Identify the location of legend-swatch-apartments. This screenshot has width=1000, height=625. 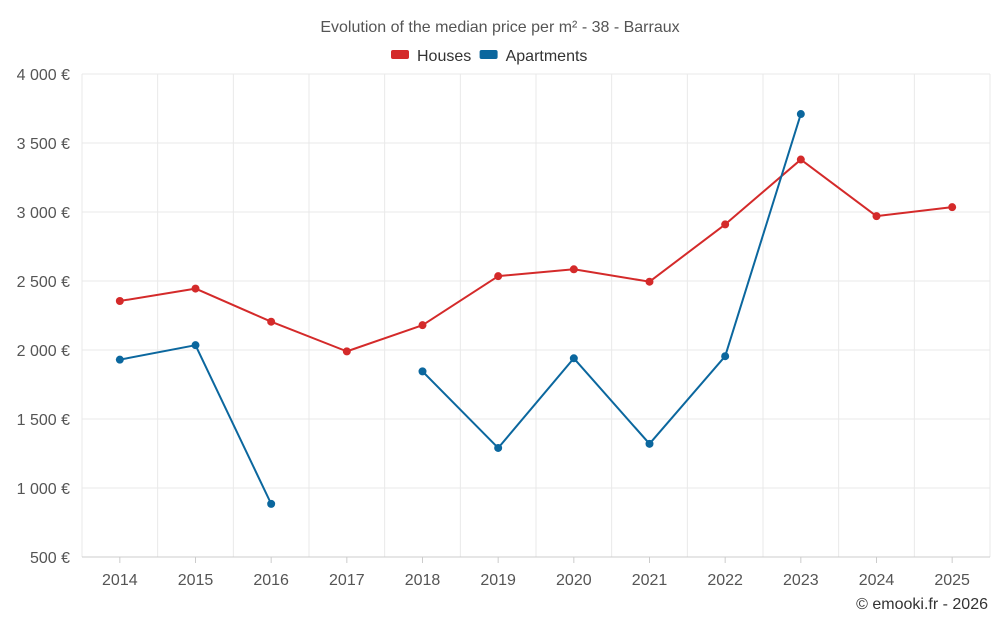
(488, 54).